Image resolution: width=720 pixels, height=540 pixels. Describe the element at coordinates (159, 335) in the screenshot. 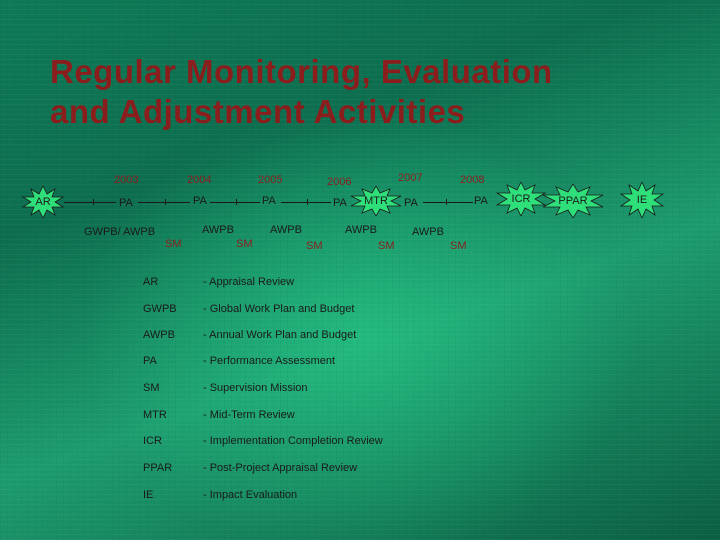

I see `legend-abbr: AWPB` at that location.